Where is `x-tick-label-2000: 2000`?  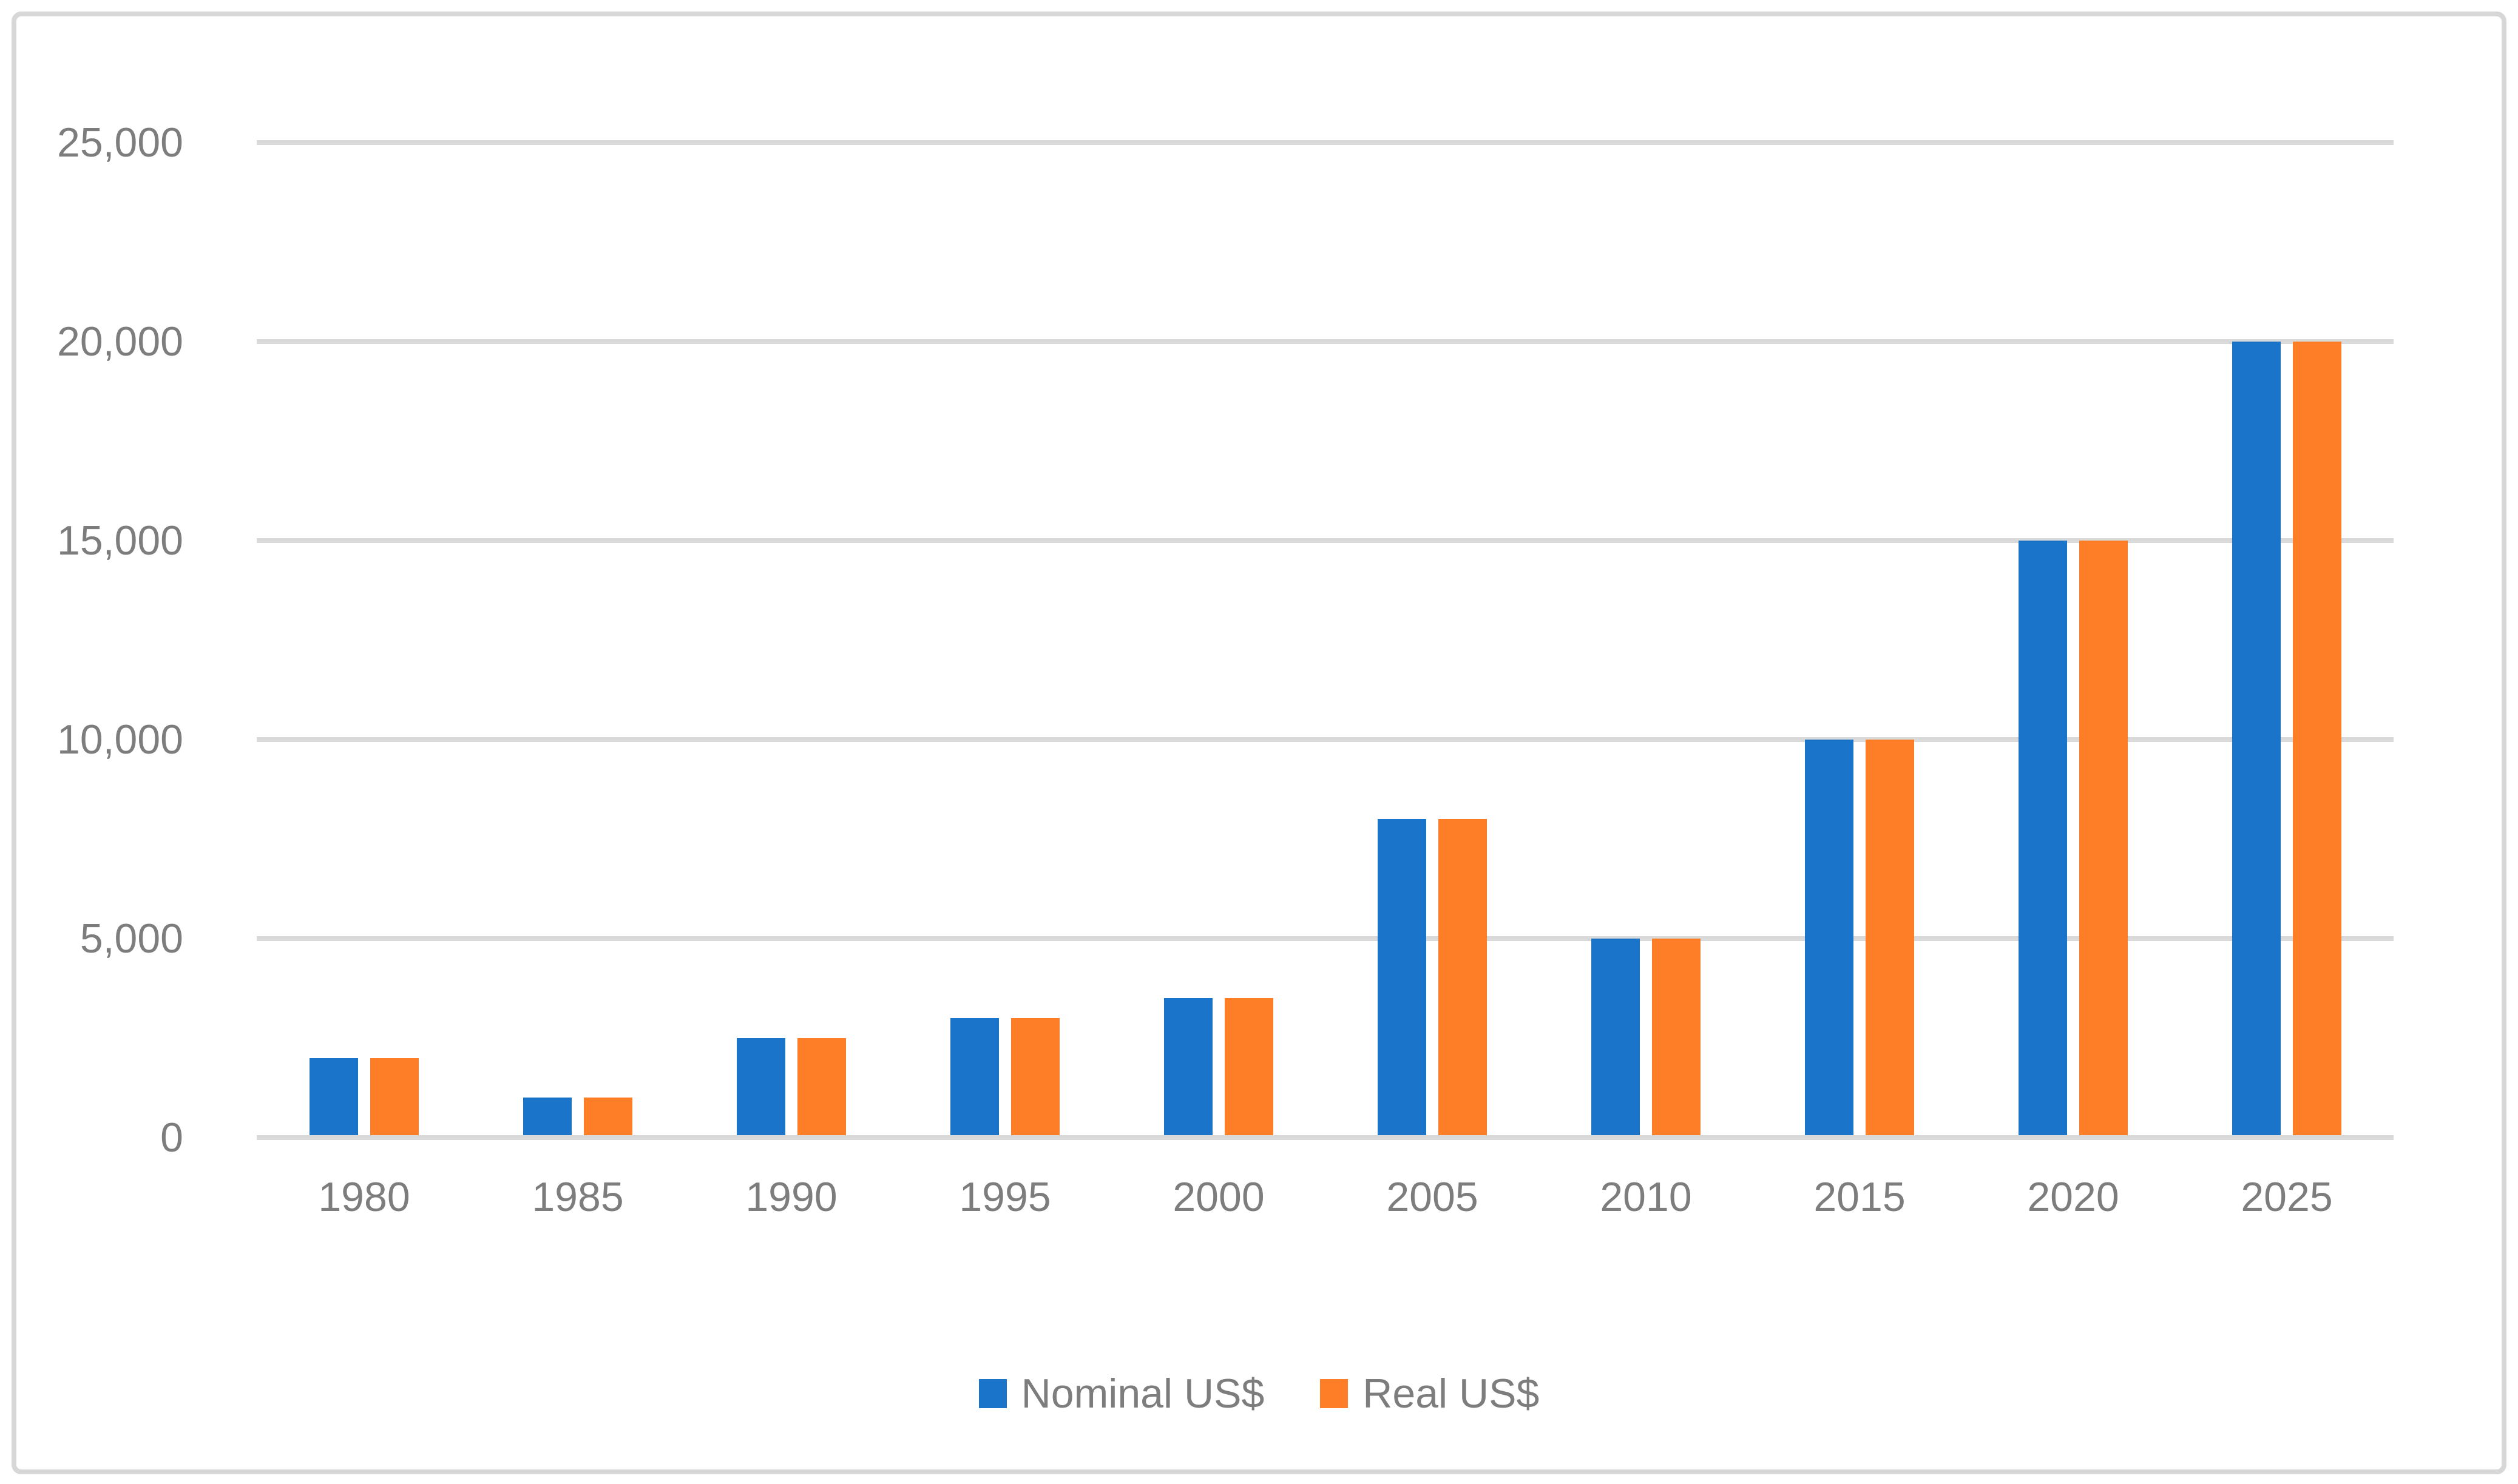 x-tick-label-2000: 2000 is located at coordinates (1219, 1197).